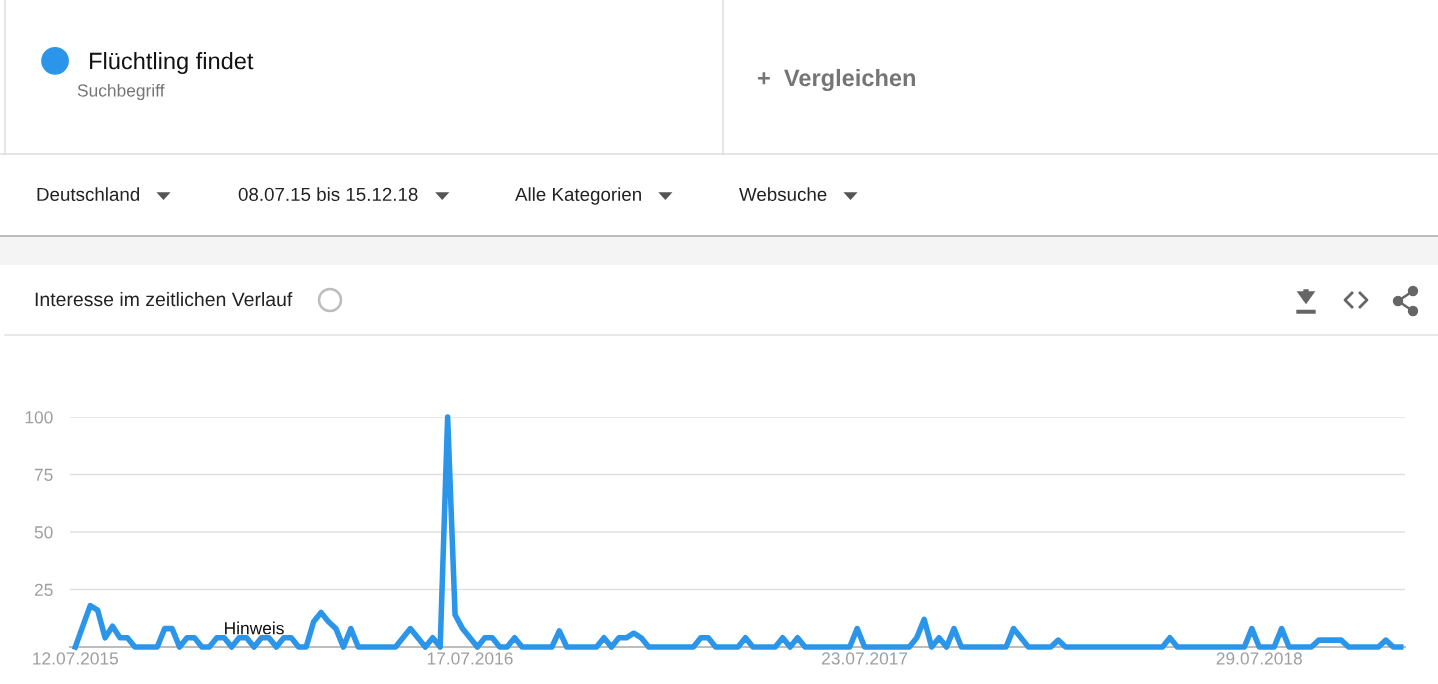 The image size is (1438, 684). Describe the element at coordinates (121, 92) in the screenshot. I see `text: Suchbegriff` at that location.